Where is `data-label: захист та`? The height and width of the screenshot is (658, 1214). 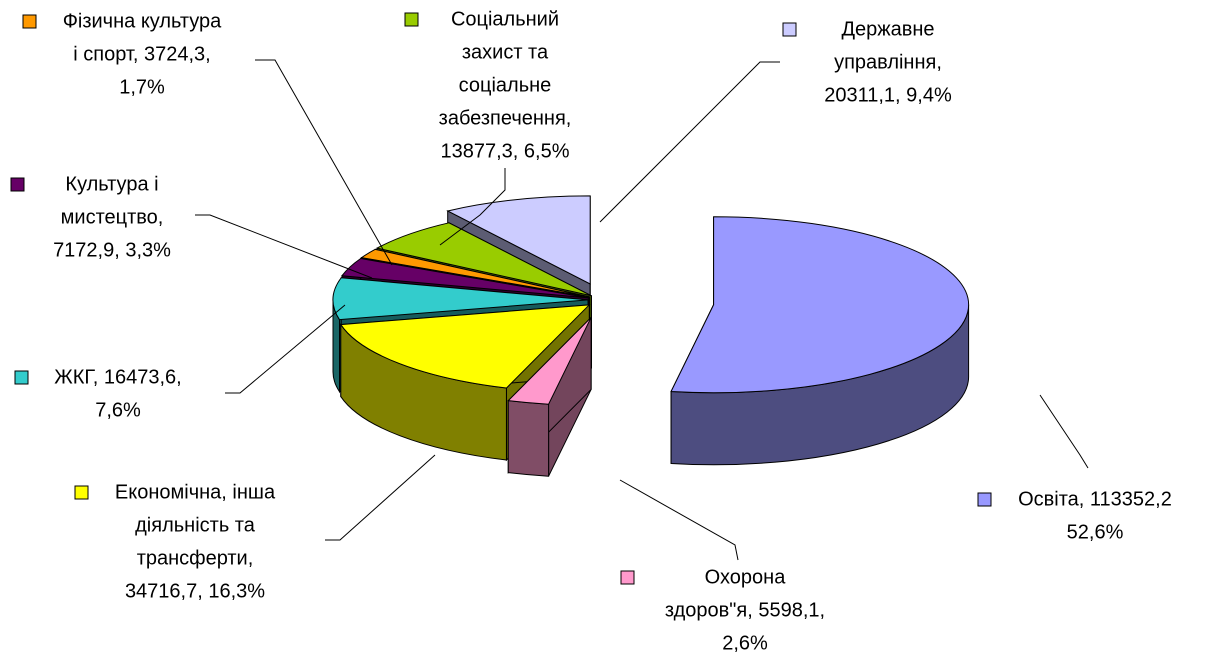 data-label: захист та is located at coordinates (505, 52).